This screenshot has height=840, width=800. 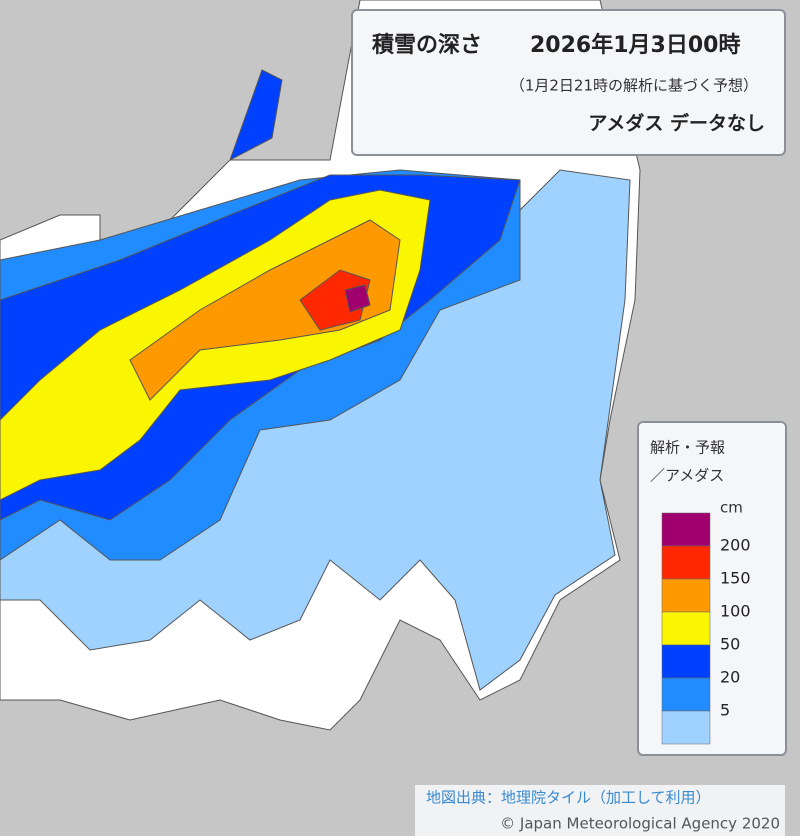 What do you see at coordinates (640, 824) in the screenshot?
I see `copyright: © Japan Meteorological Agency 2020` at bounding box center [640, 824].